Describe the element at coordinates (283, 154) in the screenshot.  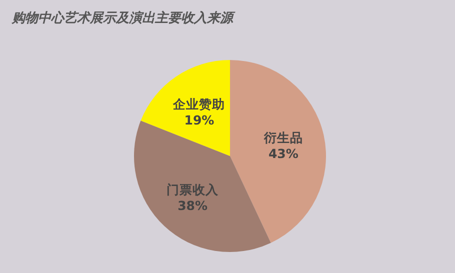
I see `data-label: 43%` at that location.